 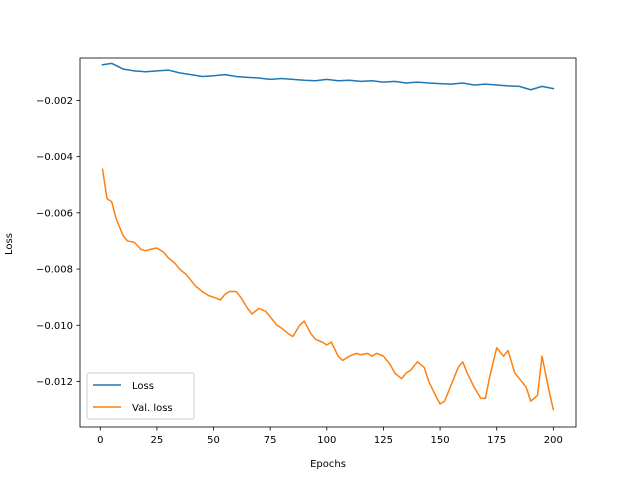 I want to click on x-tick-label: 150, so click(x=440, y=440).